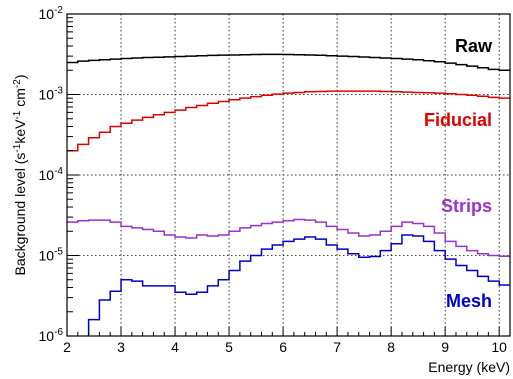 The height and width of the screenshot is (379, 513). Describe the element at coordinates (458, 120) in the screenshot. I see `series-label-fiducial: Fiducial` at that location.